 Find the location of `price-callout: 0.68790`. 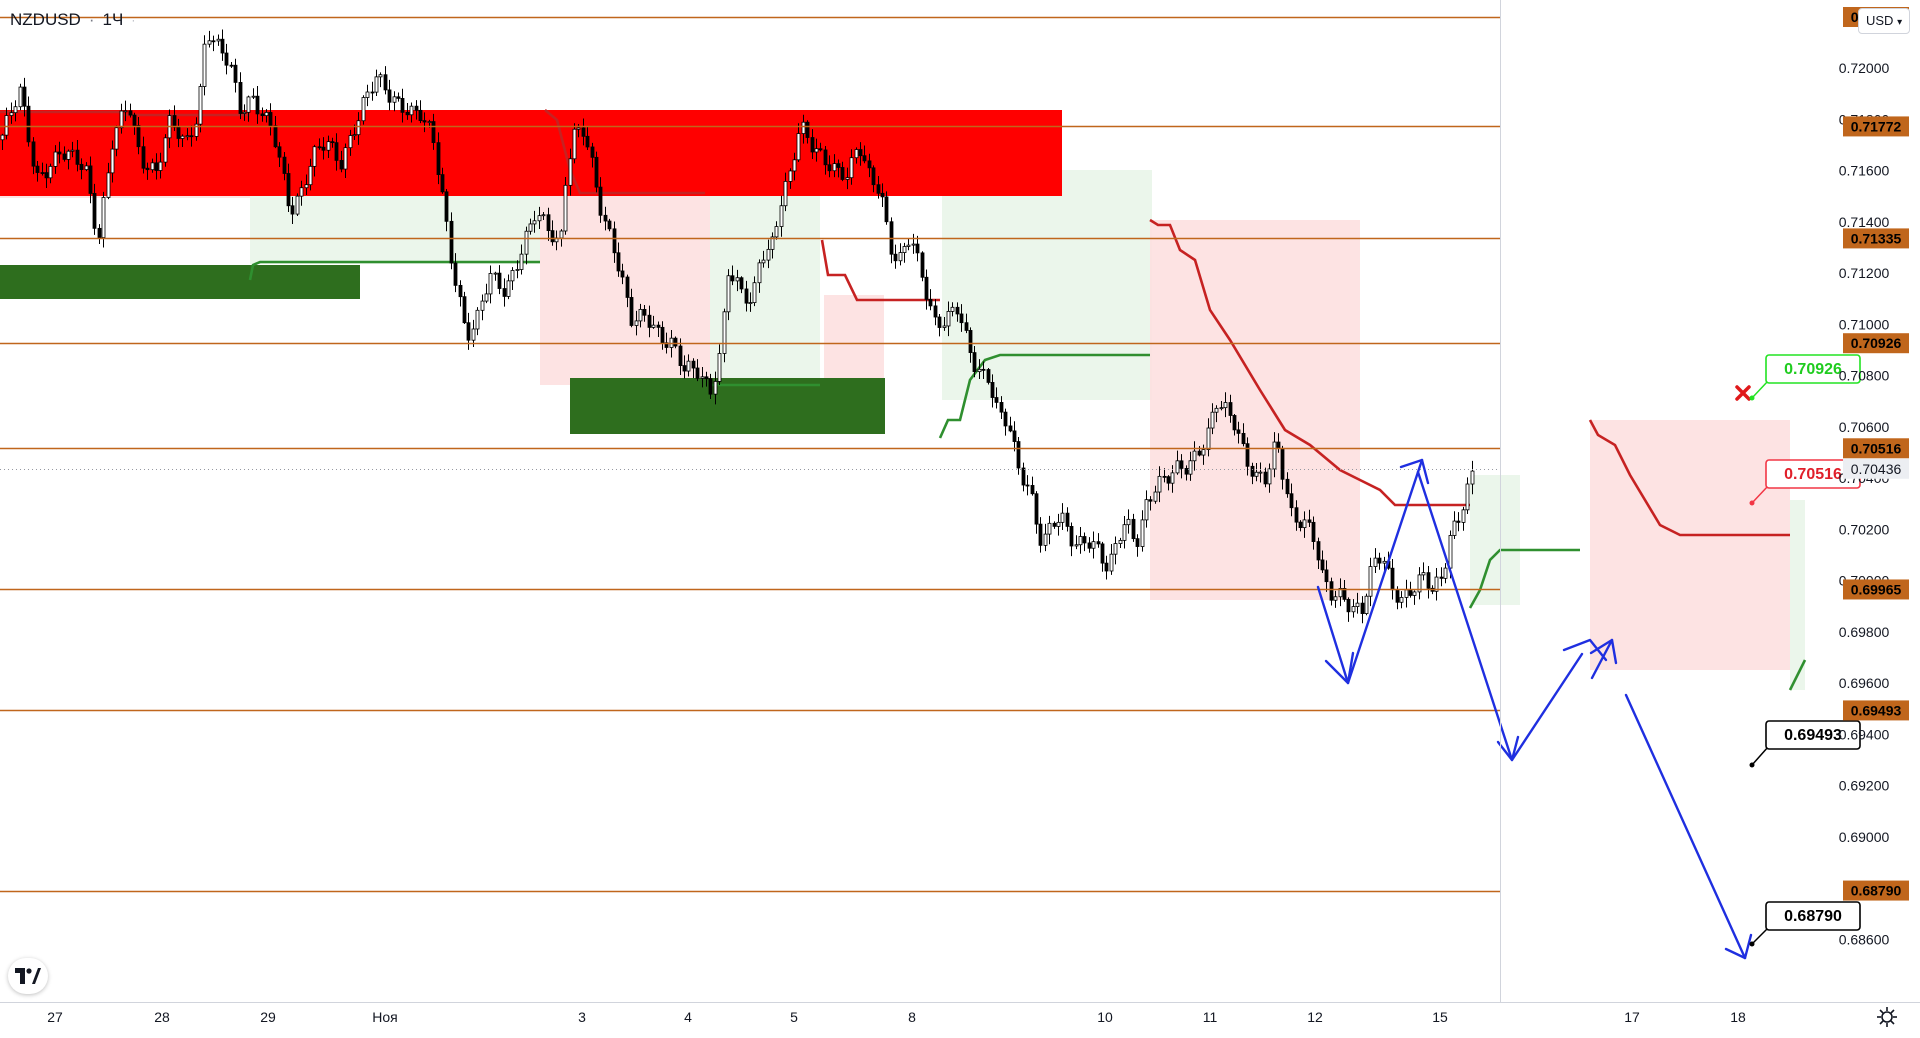

price-callout: 0.68790 is located at coordinates (1805, 924).